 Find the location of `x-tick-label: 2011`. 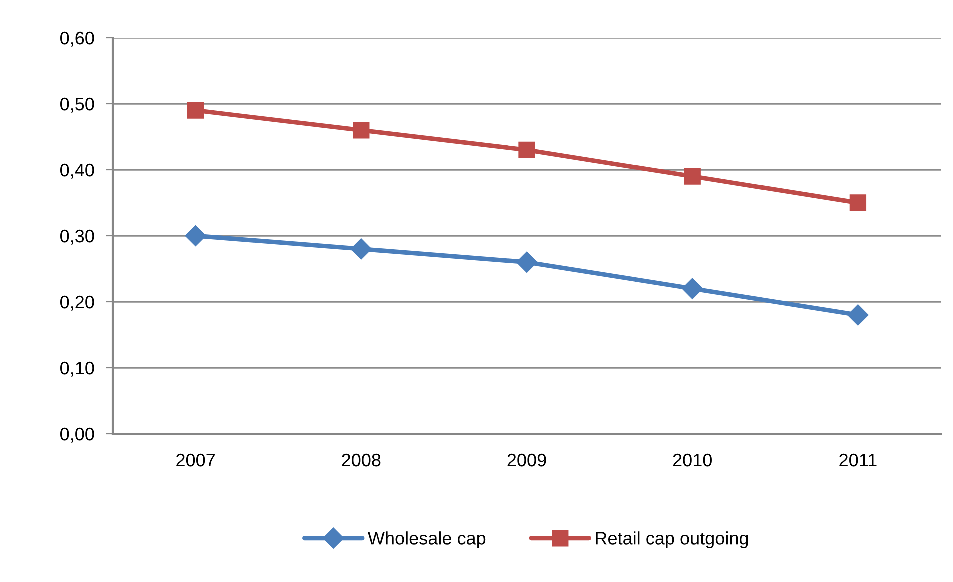

x-tick-label: 2011 is located at coordinates (858, 460).